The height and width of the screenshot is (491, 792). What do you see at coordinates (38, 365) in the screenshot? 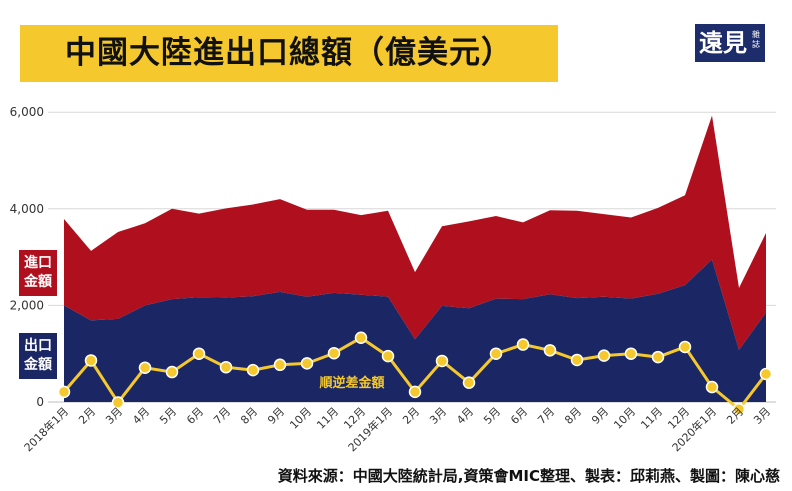
I see `export-label-line2: 金額` at bounding box center [38, 365].